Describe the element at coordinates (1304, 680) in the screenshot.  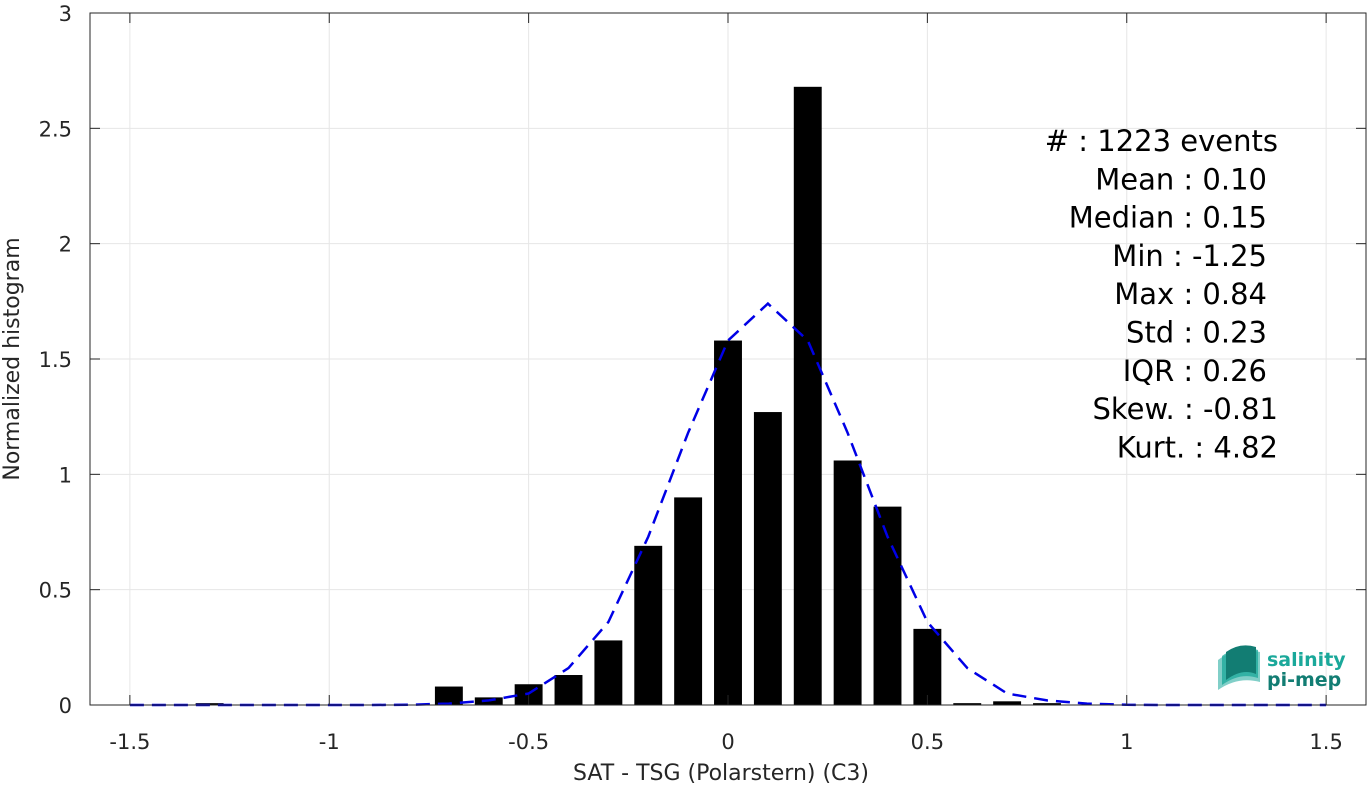
I see `logo-line2: pi-mep` at that location.